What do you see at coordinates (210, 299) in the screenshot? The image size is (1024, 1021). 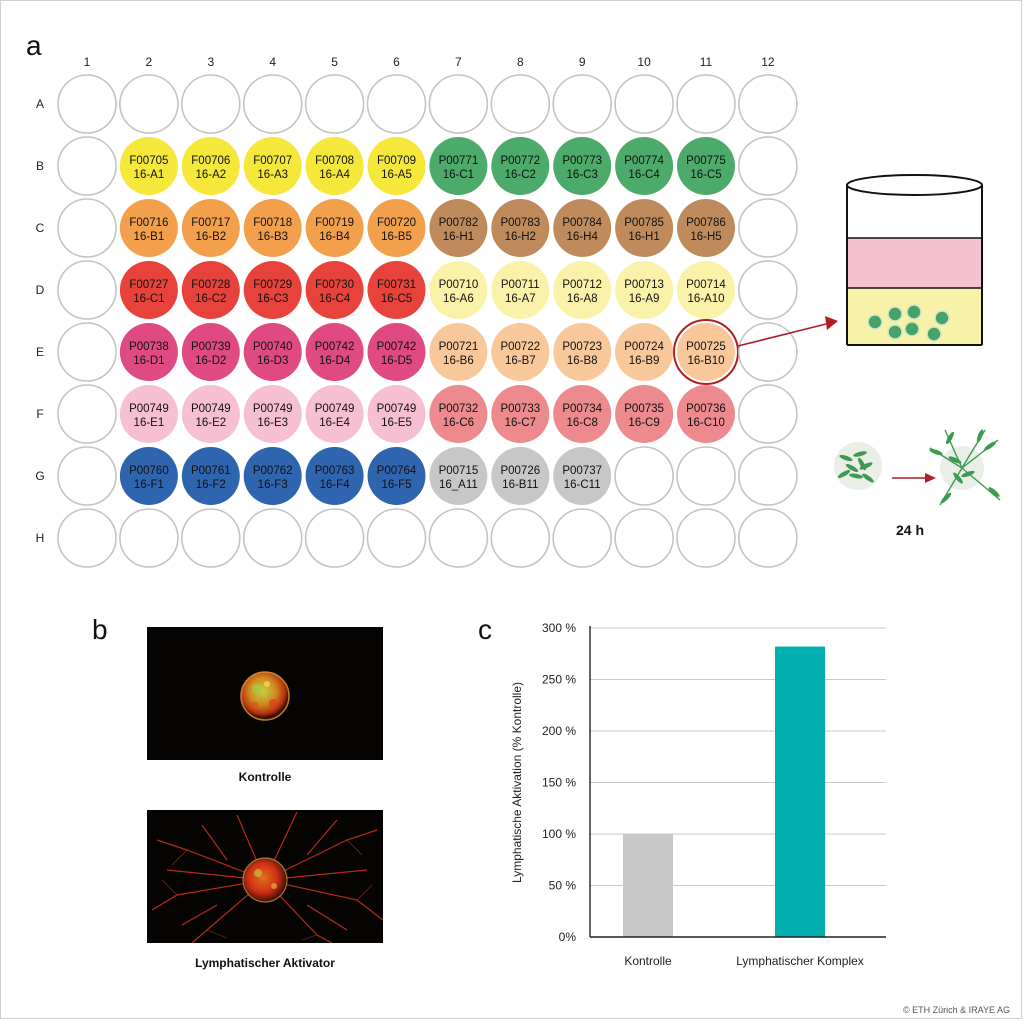 I see `well-label-line2: 16-C2` at bounding box center [210, 299].